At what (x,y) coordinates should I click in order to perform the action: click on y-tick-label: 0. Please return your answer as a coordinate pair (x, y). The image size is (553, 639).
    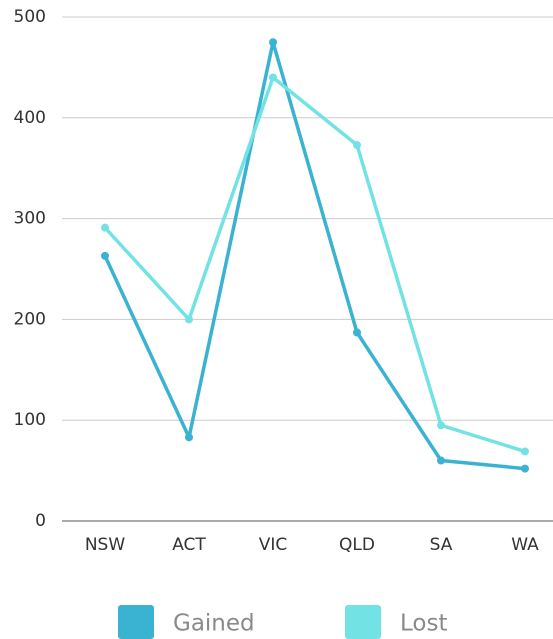
    Looking at the image, I should click on (40, 521).